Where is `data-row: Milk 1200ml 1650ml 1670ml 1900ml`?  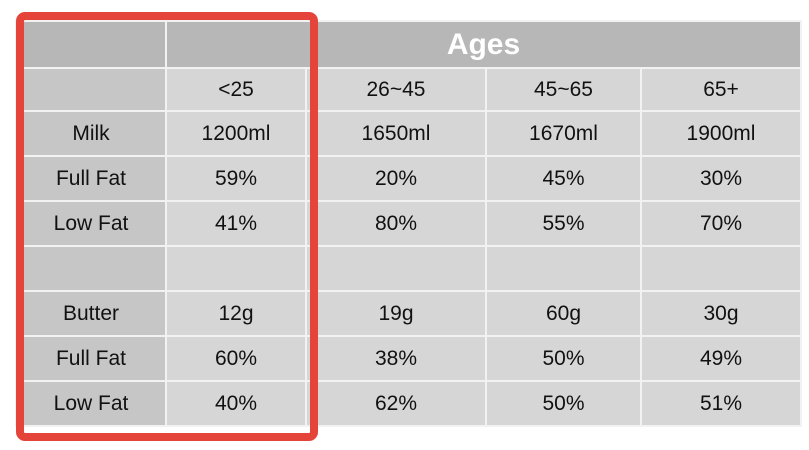
data-row: Milk 1200ml 1650ml 1670ml 1900ml is located at coordinates (408, 133).